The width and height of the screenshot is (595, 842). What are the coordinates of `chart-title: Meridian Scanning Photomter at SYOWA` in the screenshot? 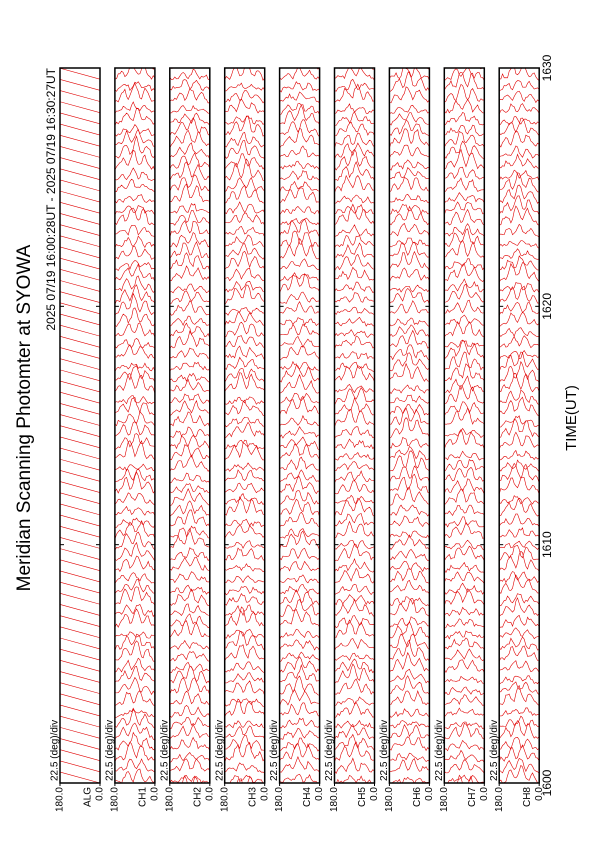 It's located at (24, 417).